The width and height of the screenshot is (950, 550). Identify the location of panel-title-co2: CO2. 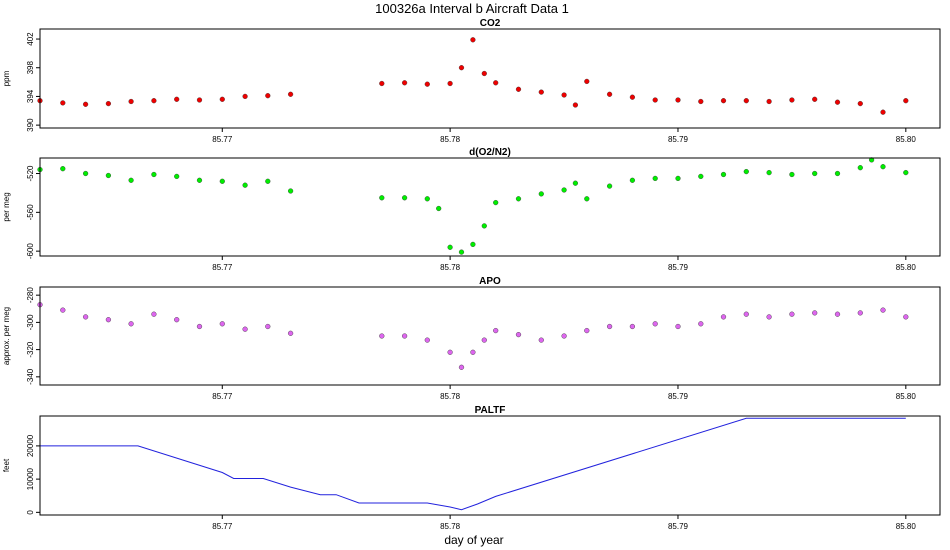
(490, 23).